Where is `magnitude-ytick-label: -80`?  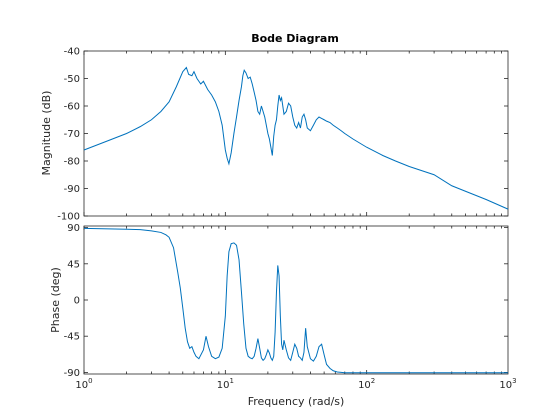 magnitude-ytick-label: -80 is located at coordinates (72, 162).